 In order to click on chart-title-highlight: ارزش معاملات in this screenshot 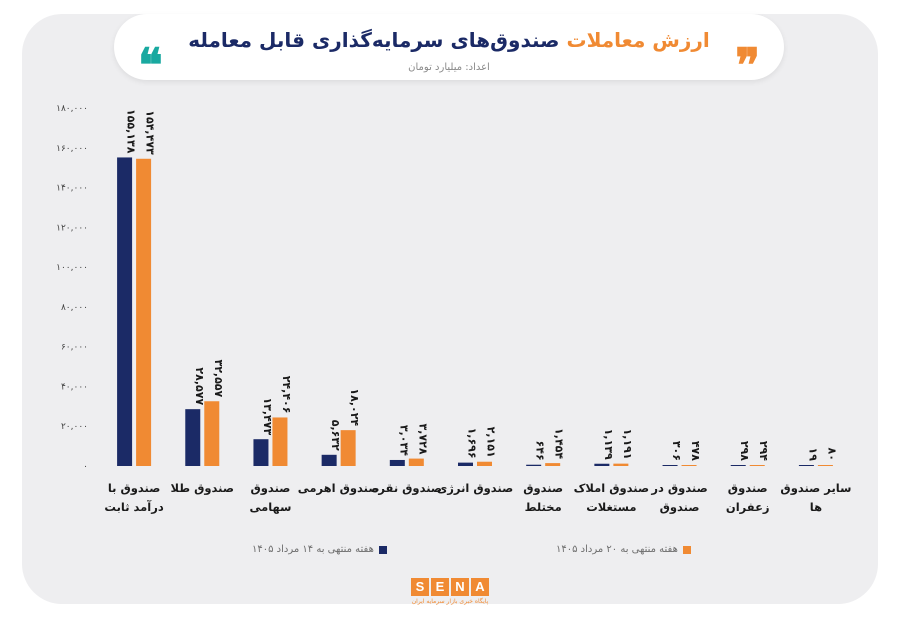, I will do `click(638, 40)`.